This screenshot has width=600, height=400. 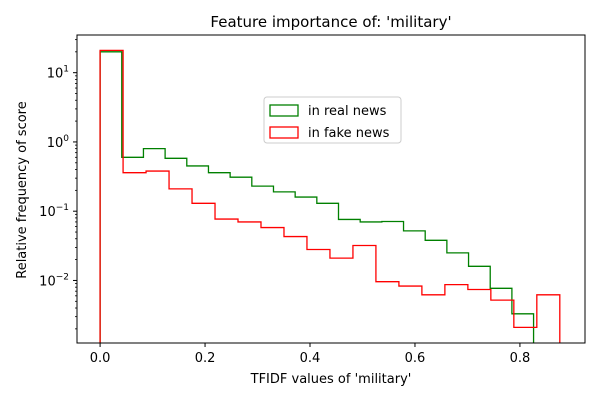 What do you see at coordinates (100, 358) in the screenshot?
I see `x-tick-label: 0.0` at bounding box center [100, 358].